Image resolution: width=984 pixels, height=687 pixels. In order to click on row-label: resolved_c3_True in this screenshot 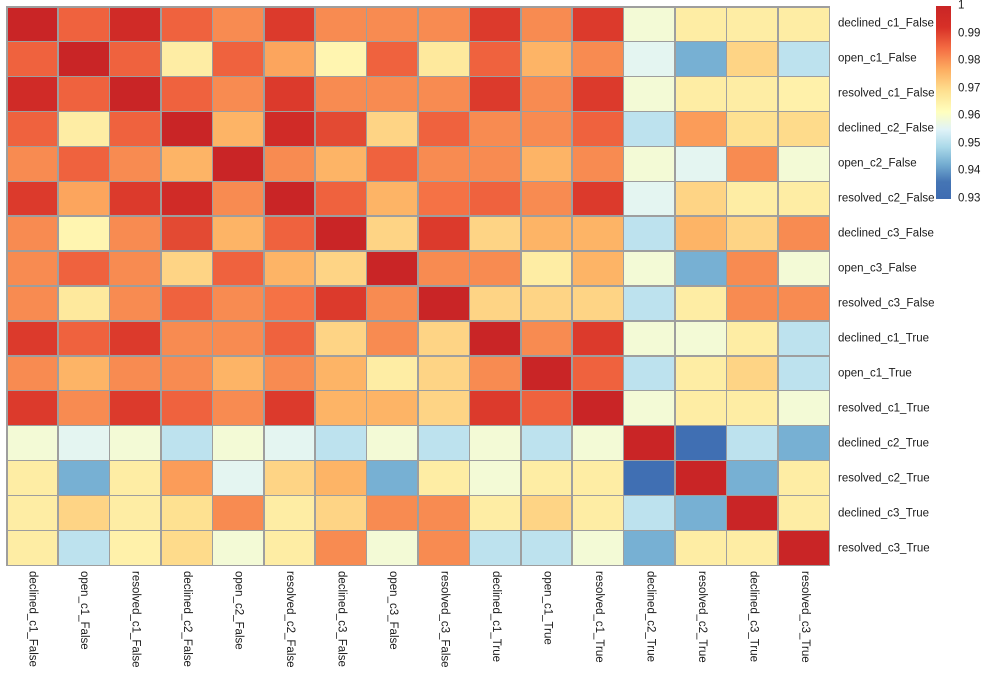, I will do `click(884, 547)`.